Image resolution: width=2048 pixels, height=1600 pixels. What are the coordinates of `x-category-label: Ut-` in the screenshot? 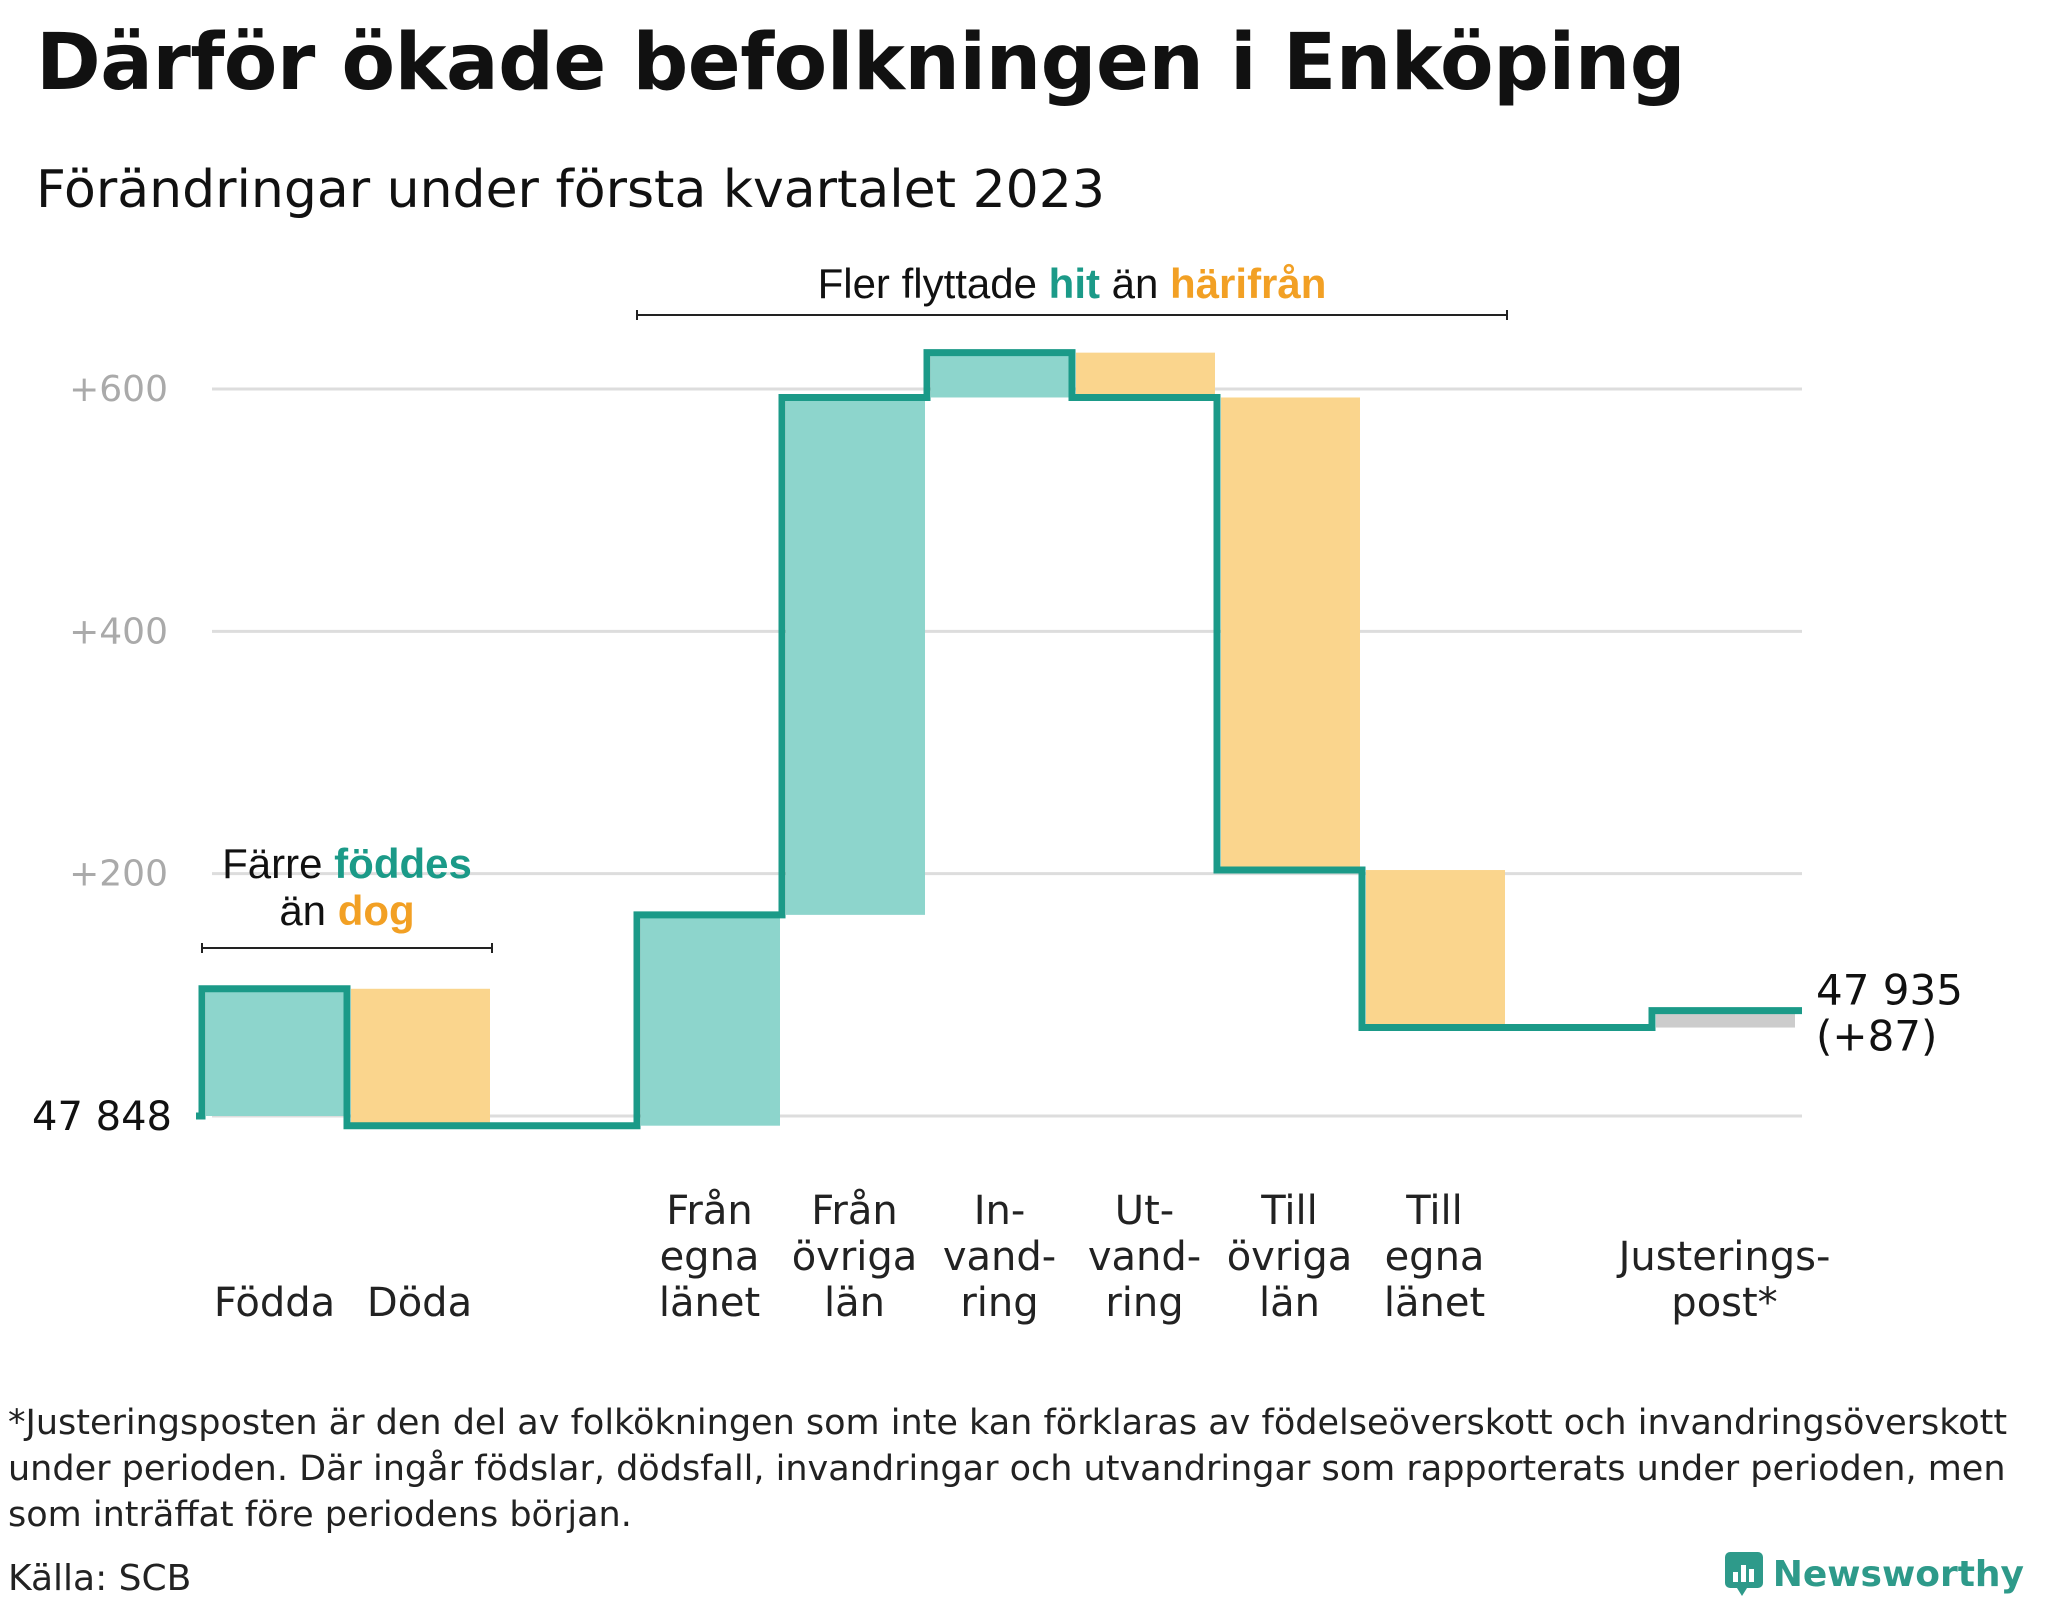 It's located at (1144, 1211).